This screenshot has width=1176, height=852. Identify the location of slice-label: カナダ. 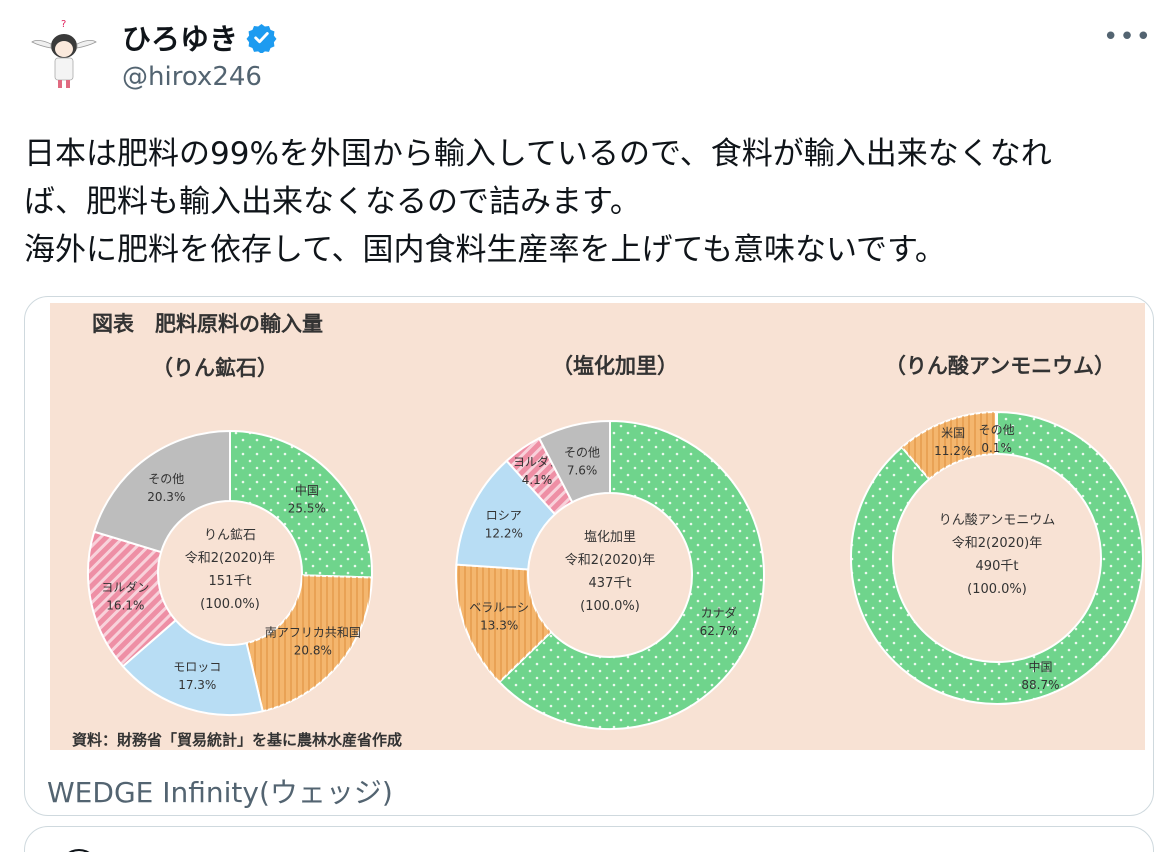
(719, 612).